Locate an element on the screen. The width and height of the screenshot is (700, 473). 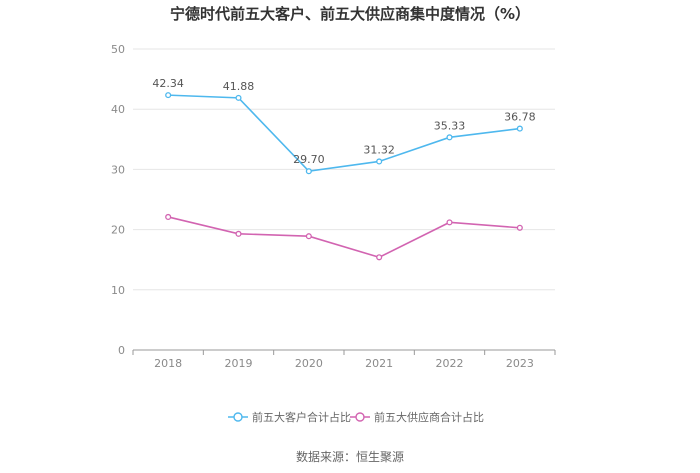
data-label: 41.88 is located at coordinates (239, 86).